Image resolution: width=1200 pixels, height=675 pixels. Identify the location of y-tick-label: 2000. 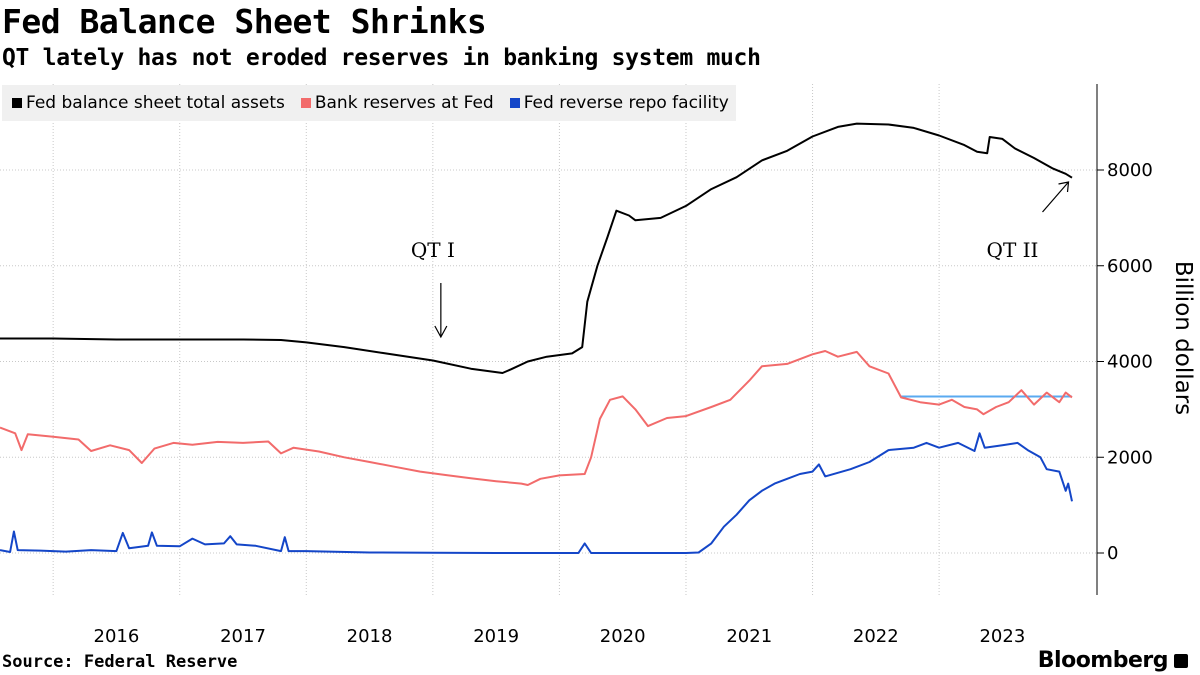
(1130, 457).